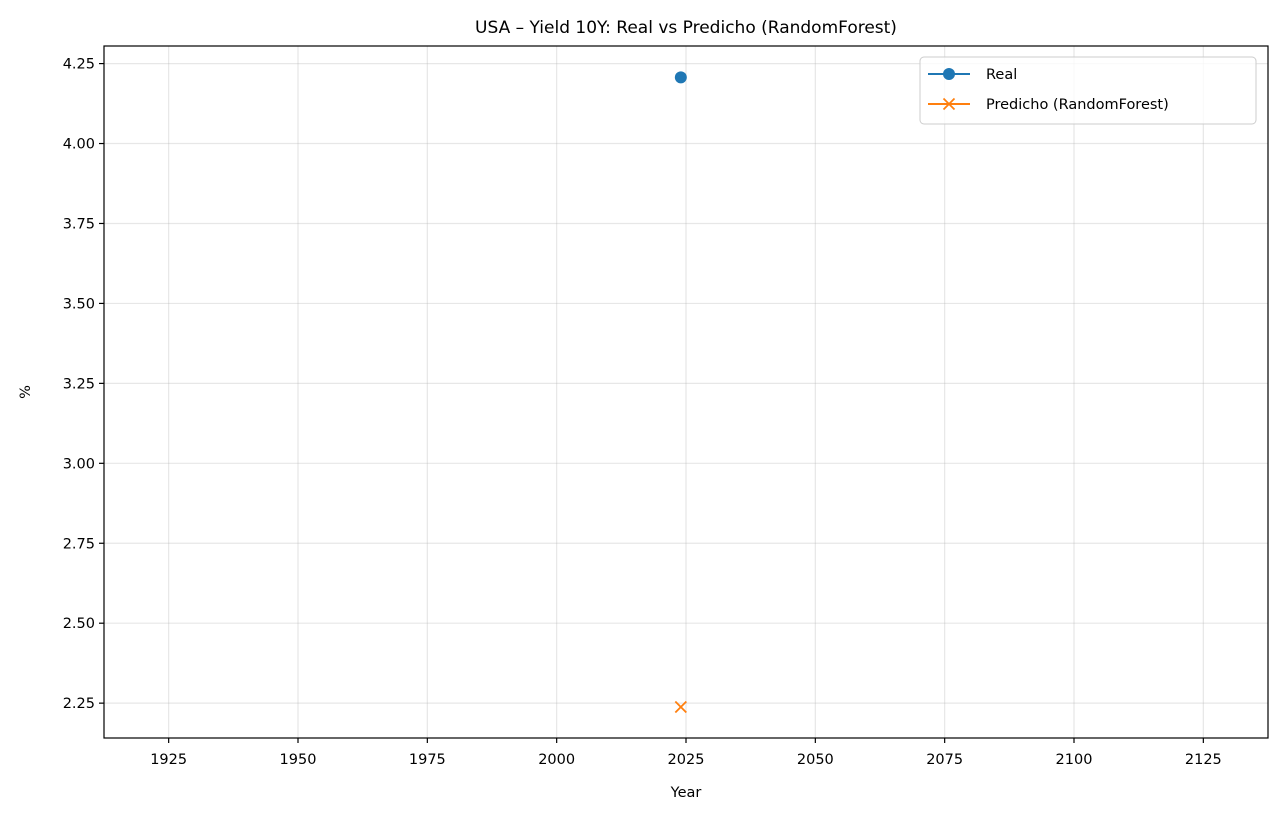 The height and width of the screenshot is (817, 1281). I want to click on x-tick-label: 1975, so click(427, 760).